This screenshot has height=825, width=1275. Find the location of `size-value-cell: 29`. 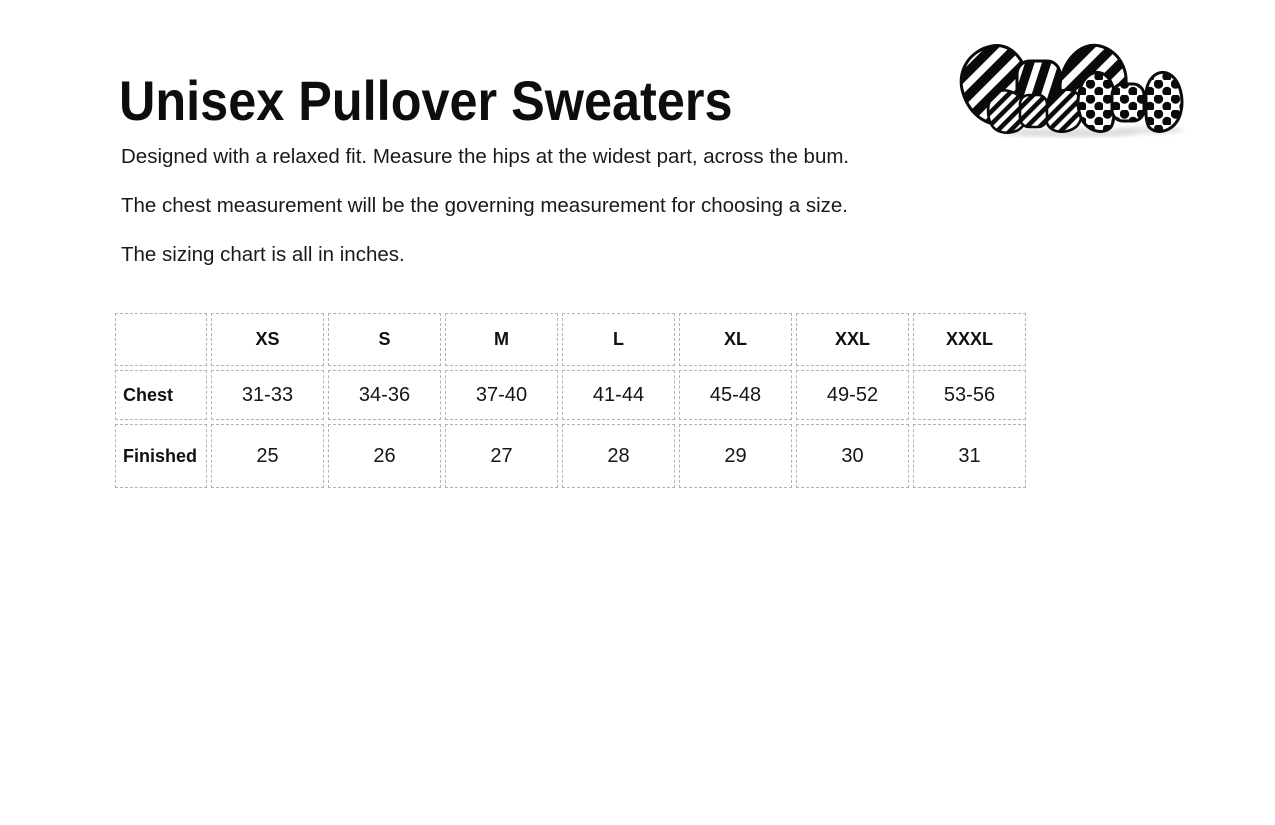

size-value-cell: 29 is located at coordinates (735, 456).